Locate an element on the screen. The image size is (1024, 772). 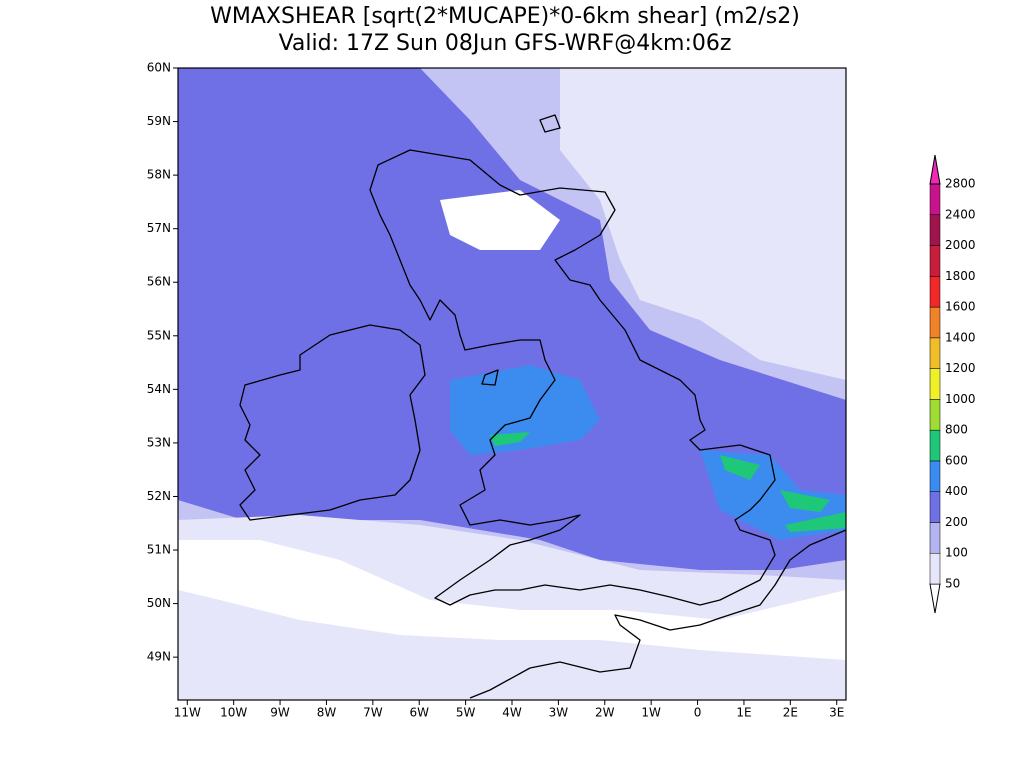
map-subtitle: Valid: 17Z Sun 08Jun GFS-WRF@4km:06z is located at coordinates (505, 43).